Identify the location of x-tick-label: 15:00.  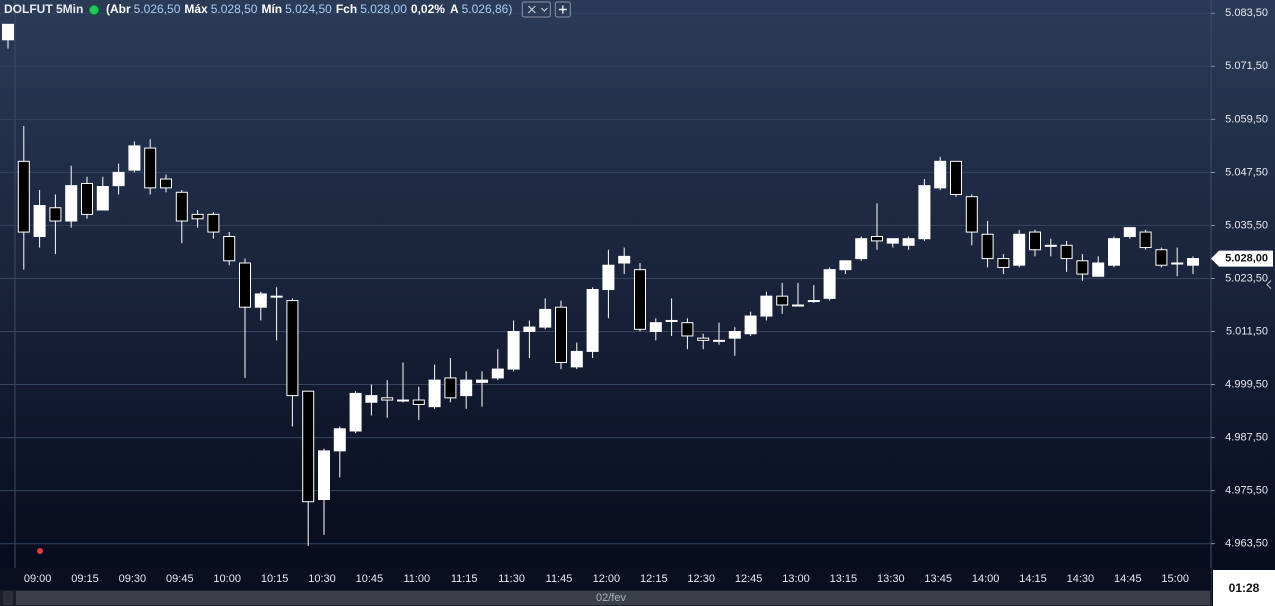
(1175, 579).